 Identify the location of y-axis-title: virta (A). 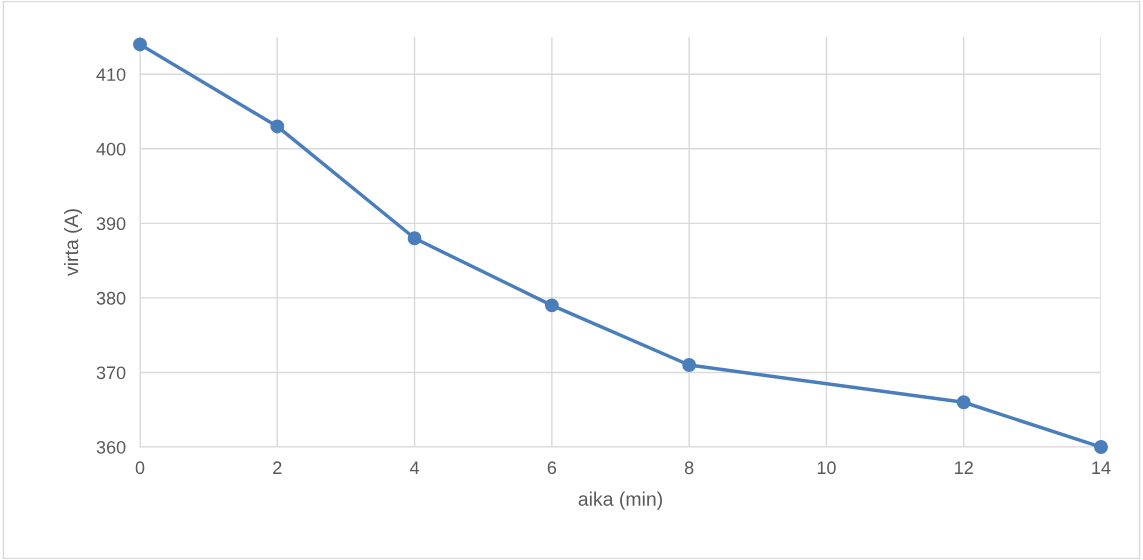
(73, 242).